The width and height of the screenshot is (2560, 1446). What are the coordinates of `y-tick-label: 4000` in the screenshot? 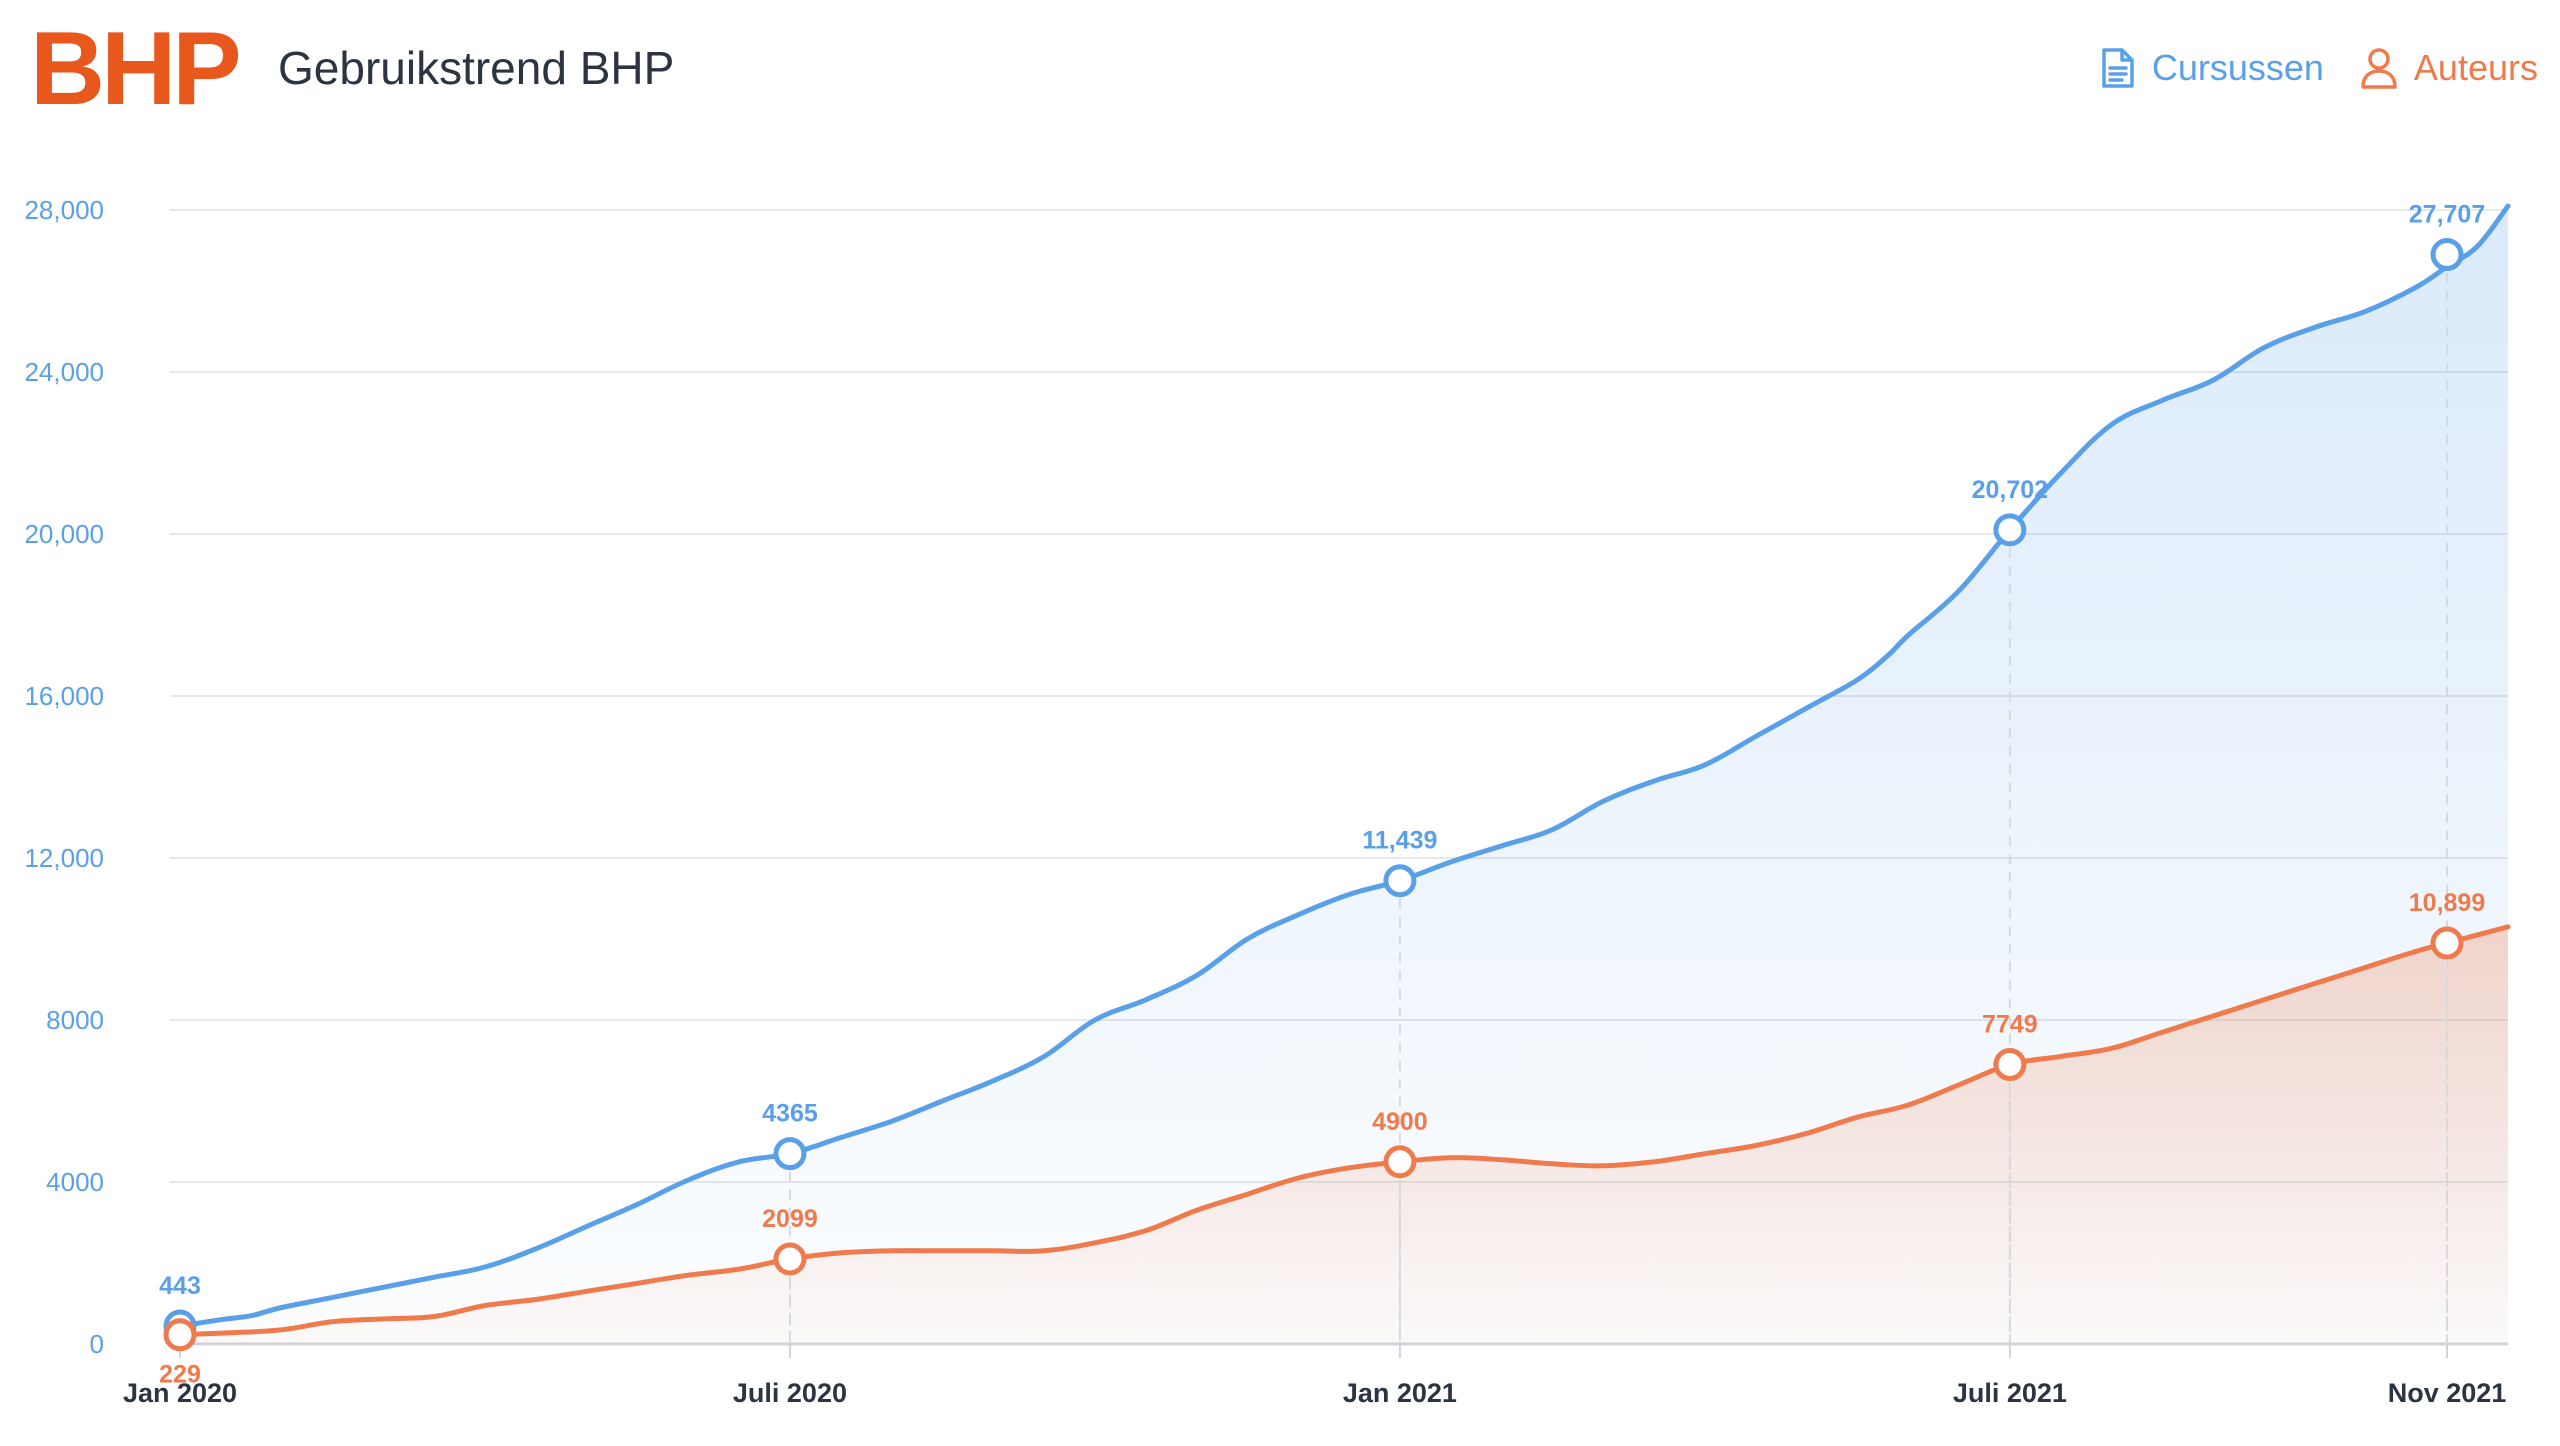 It's located at (75, 1182).